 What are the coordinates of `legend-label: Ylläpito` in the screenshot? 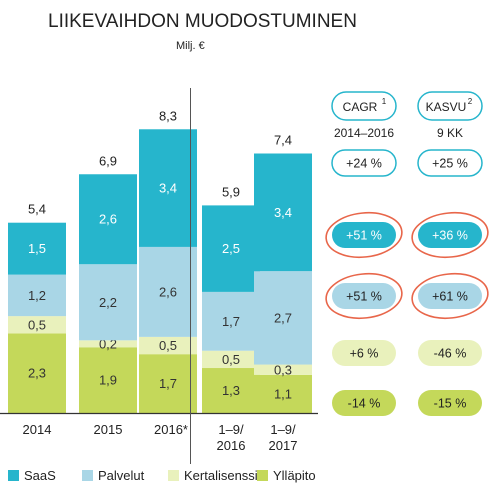 It's located at (294, 475).